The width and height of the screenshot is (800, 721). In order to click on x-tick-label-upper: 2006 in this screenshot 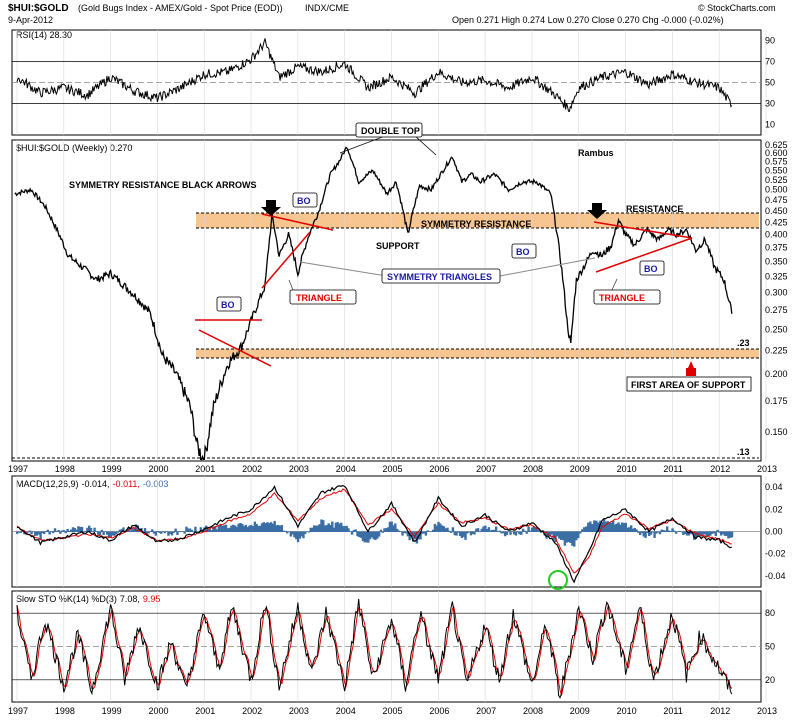, I will do `click(439, 469)`.